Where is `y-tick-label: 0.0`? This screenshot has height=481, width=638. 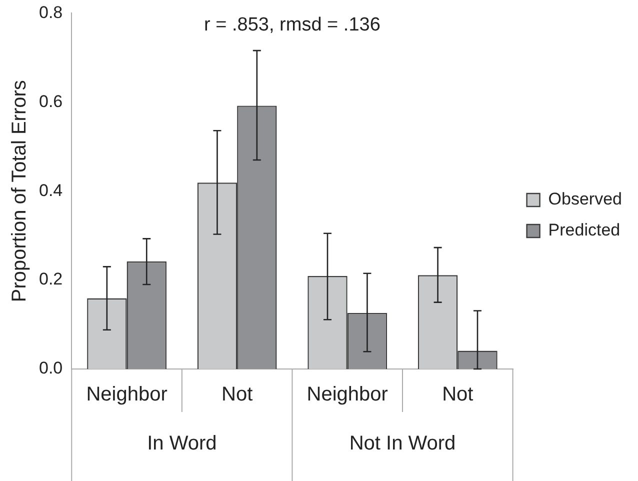
y-tick-label: 0.0 is located at coordinates (50, 368).